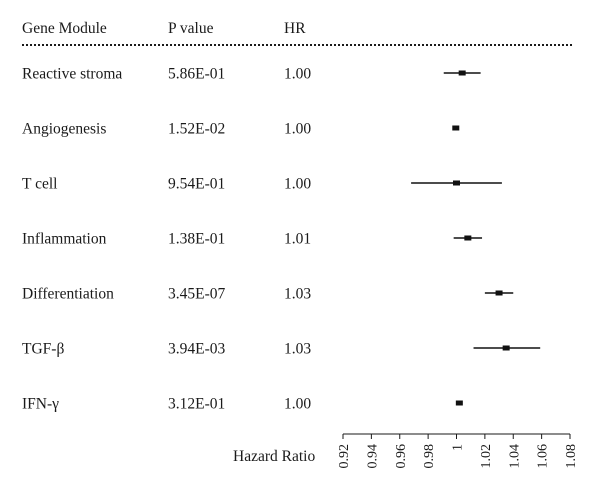 The image size is (600, 495). I want to click on row-module-label: Inflammation, so click(64, 239).